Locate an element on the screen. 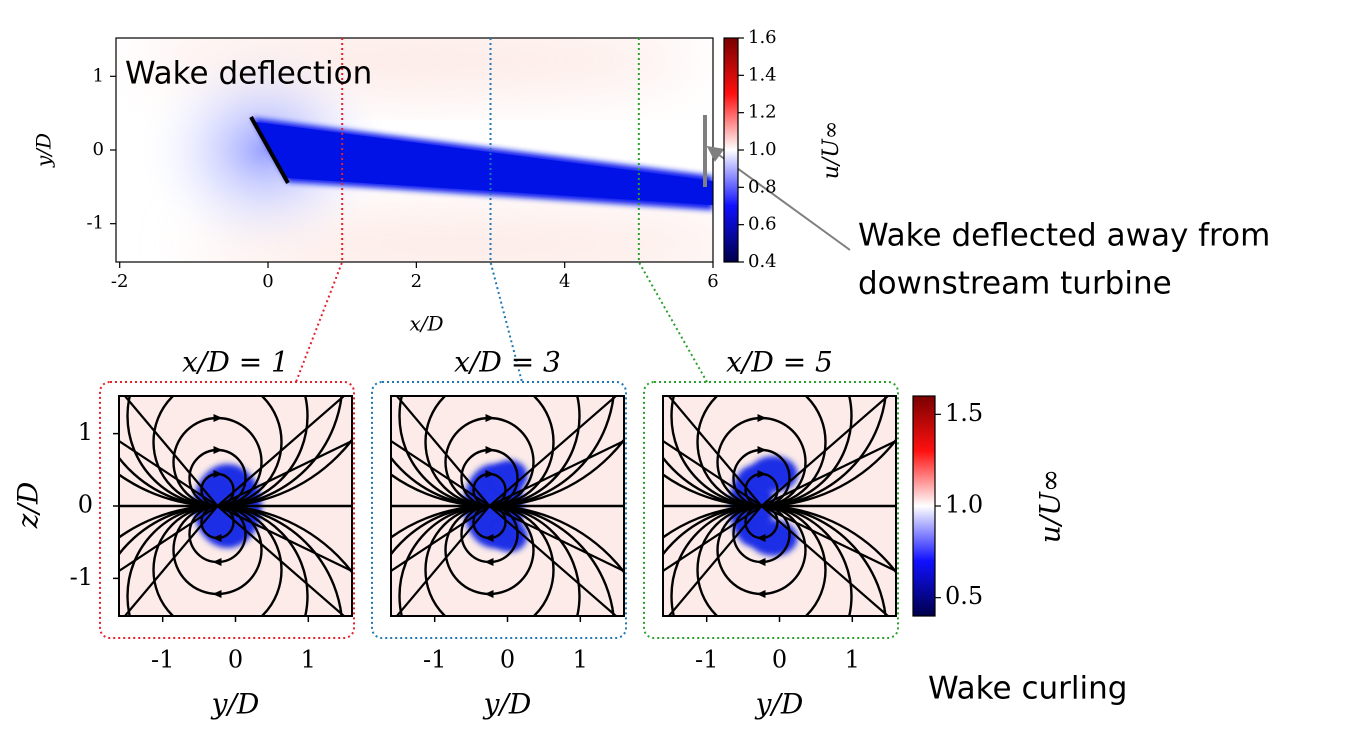  colorbar-tick-label: 1.5 is located at coordinates (964, 413).